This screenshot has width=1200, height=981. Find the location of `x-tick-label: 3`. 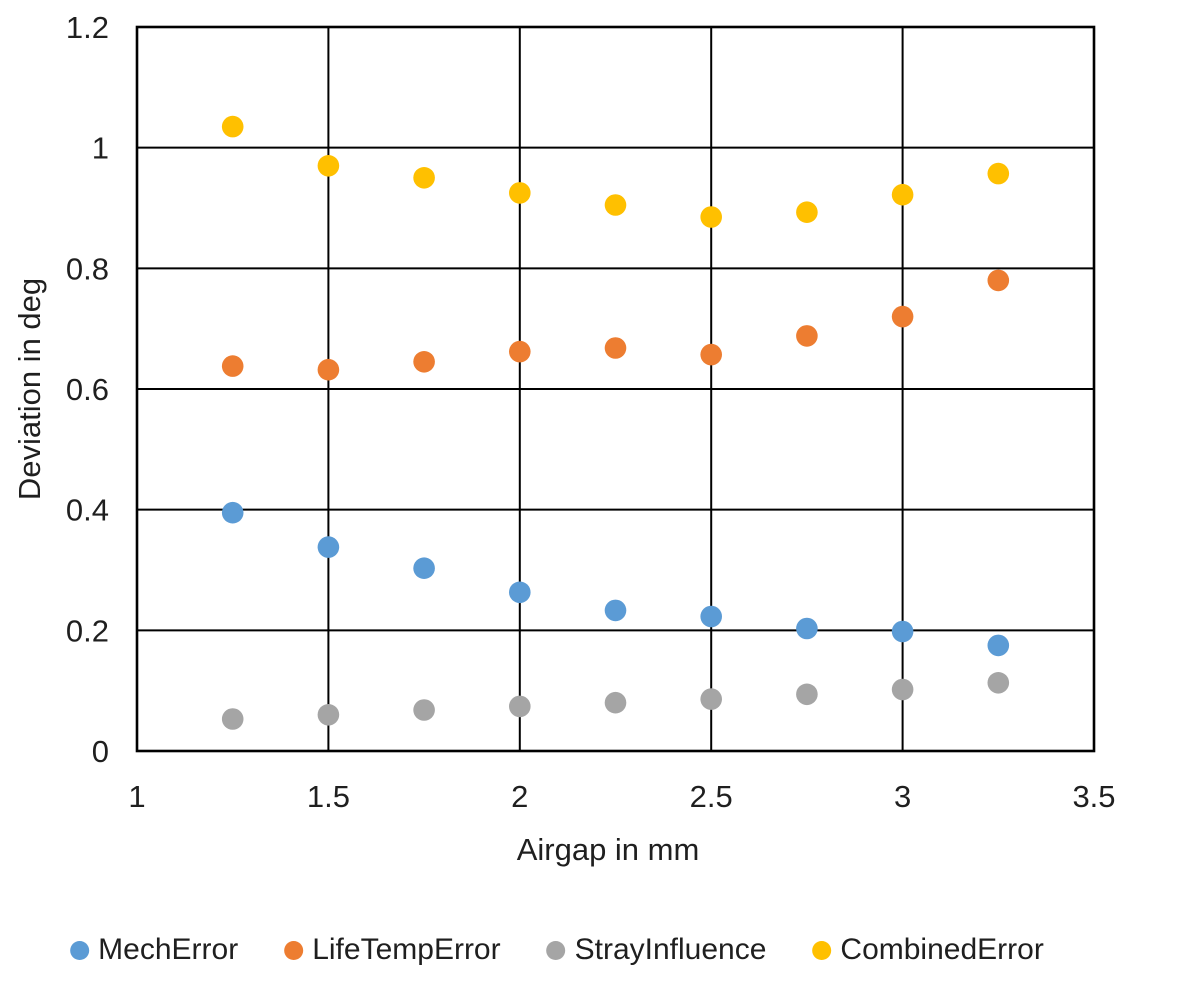

x-tick-label: 3 is located at coordinates (902, 796).